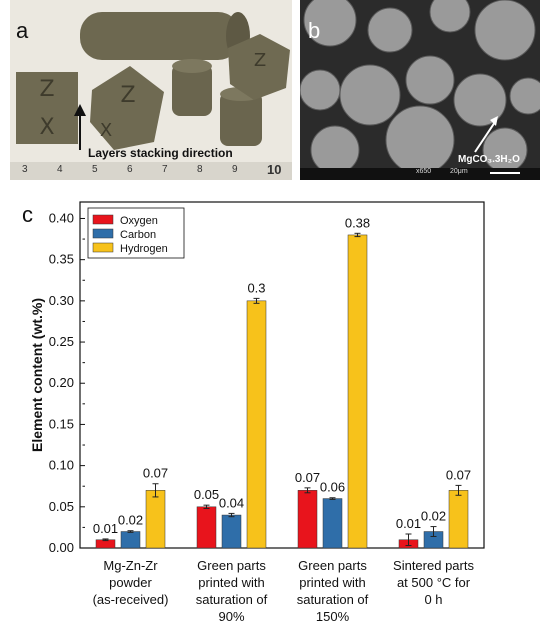  What do you see at coordinates (103, 219) in the screenshot?
I see `legend-swatch-oxygen` at bounding box center [103, 219].